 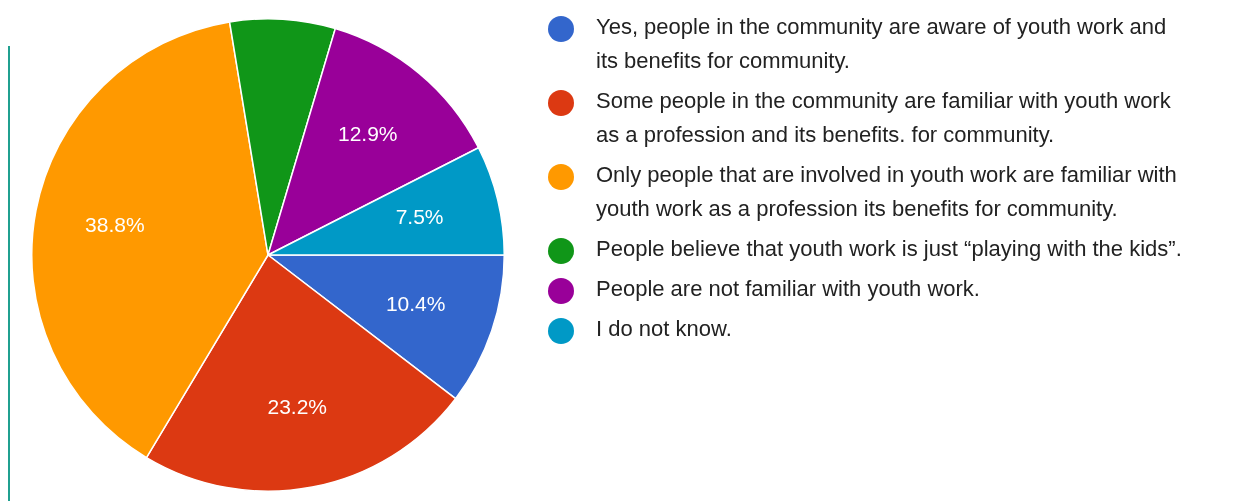 I want to click on data-label: 23.2%, so click(x=297, y=406).